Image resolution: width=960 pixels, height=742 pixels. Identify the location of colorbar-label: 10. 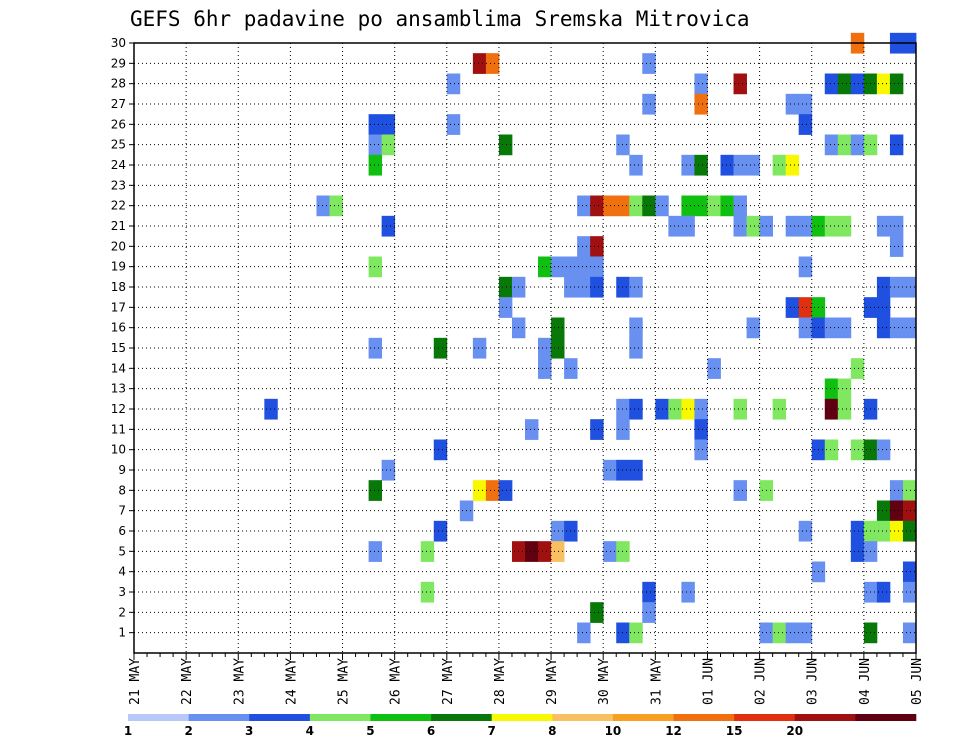
(613, 731).